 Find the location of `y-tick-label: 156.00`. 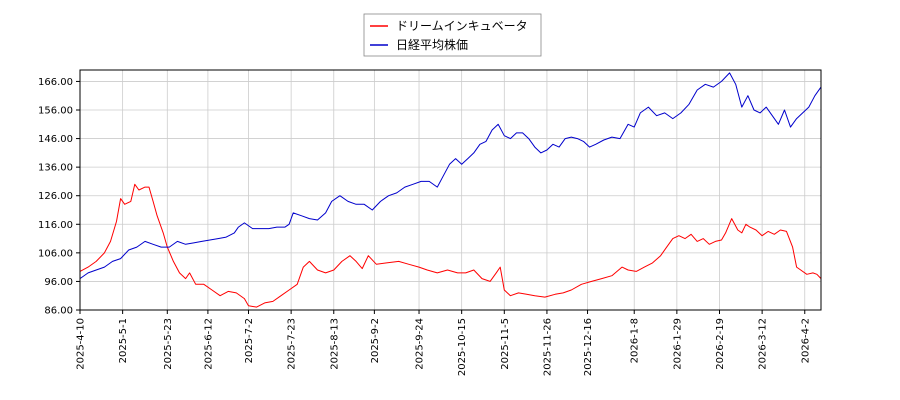

y-tick-label: 156.00 is located at coordinates (55, 111).